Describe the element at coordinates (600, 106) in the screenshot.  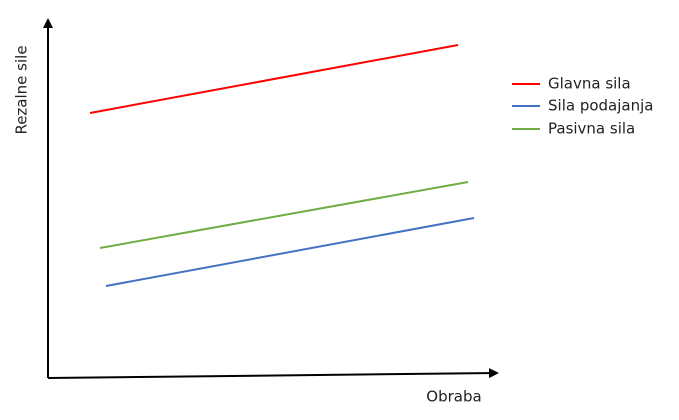
I see `legend-label: Sila podajanja` at that location.